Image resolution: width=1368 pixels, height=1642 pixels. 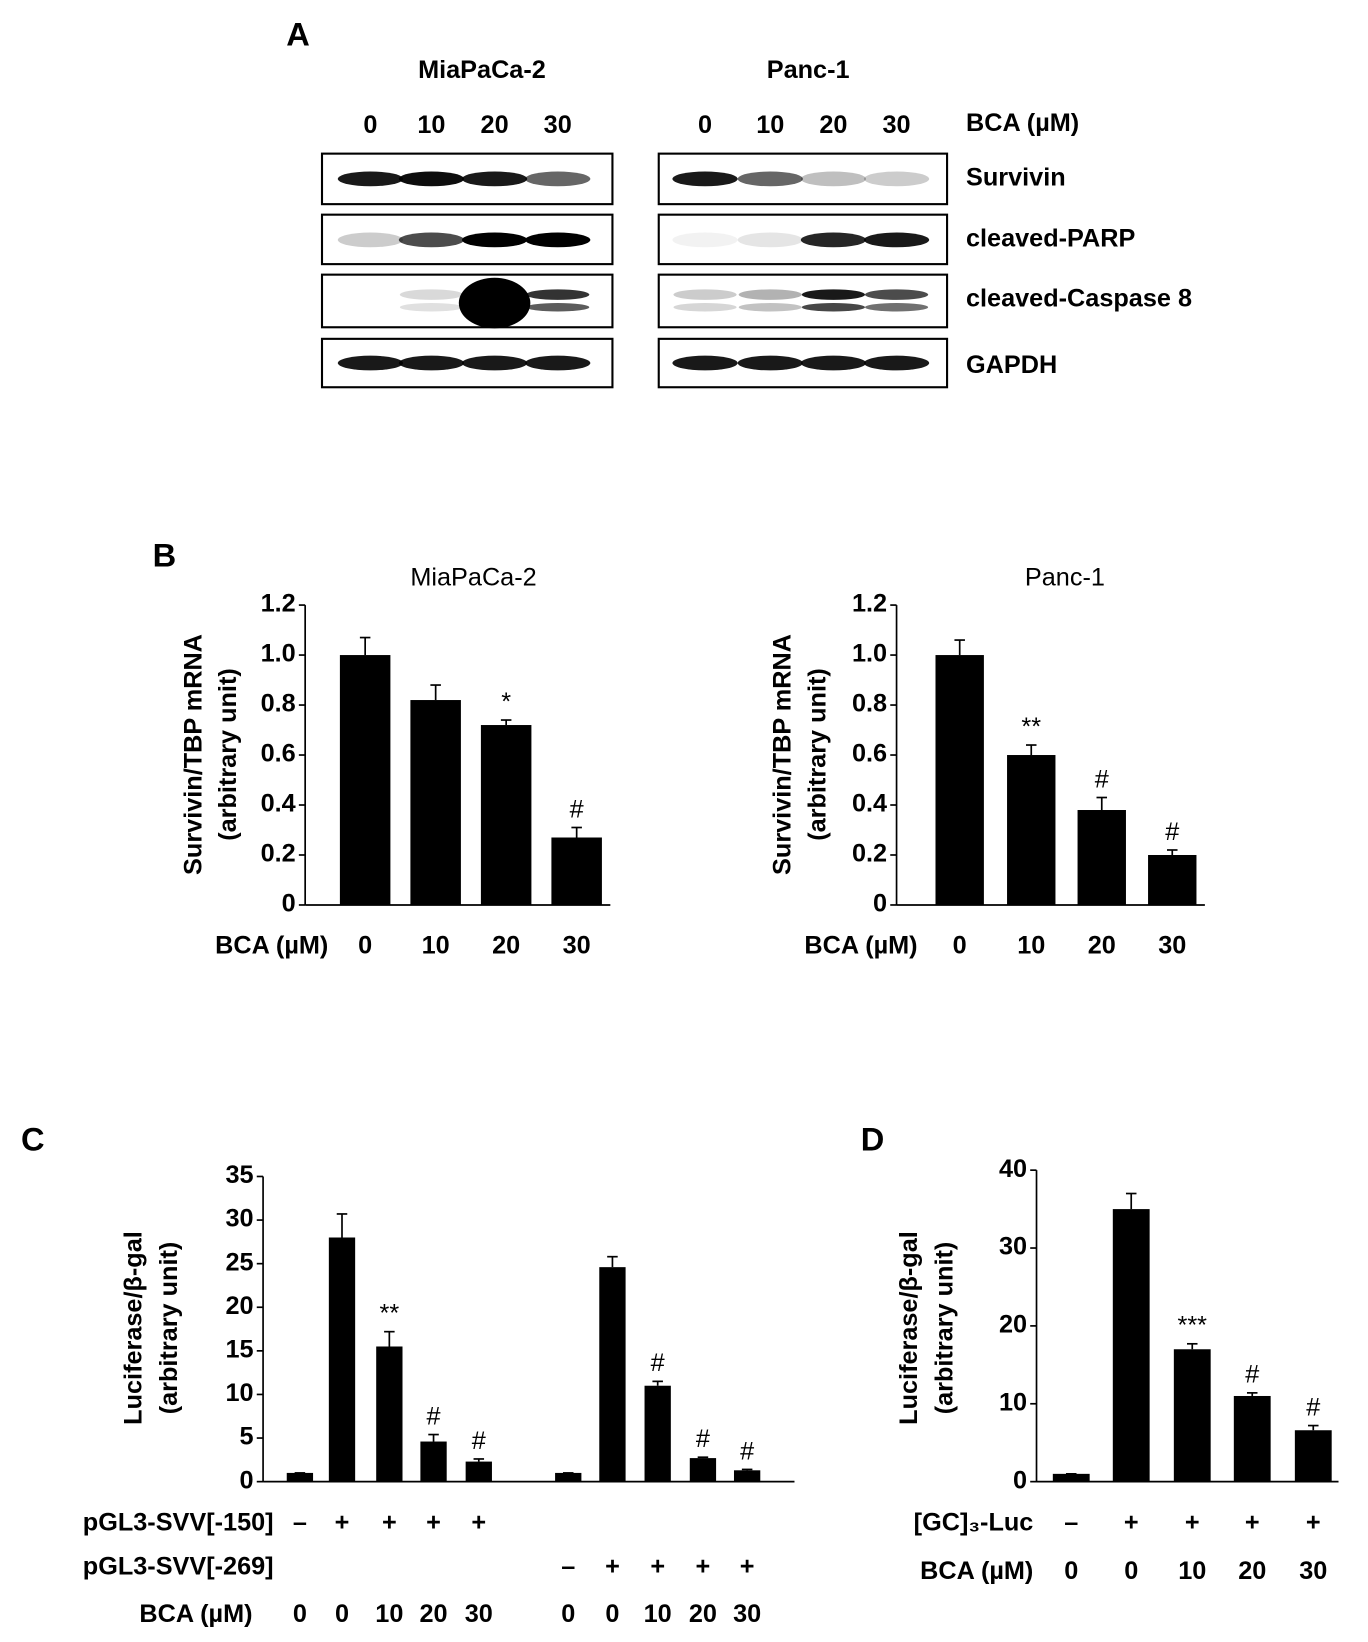 What do you see at coordinates (1065, 577) in the screenshot?
I see `chart-title: Panc-1` at bounding box center [1065, 577].